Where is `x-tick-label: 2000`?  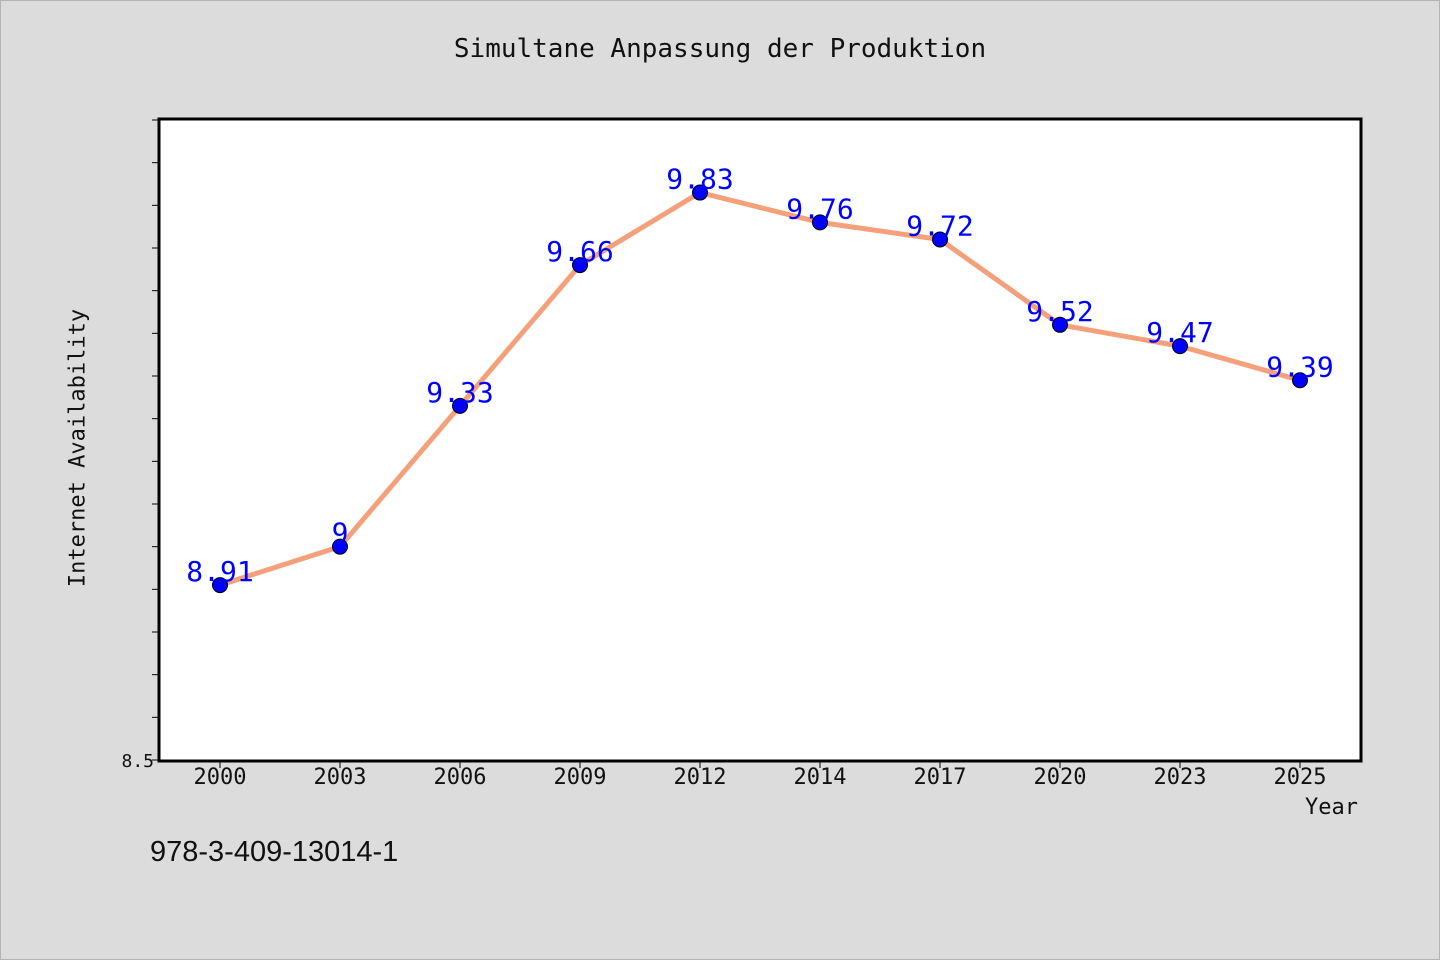
x-tick-label: 2000 is located at coordinates (220, 777).